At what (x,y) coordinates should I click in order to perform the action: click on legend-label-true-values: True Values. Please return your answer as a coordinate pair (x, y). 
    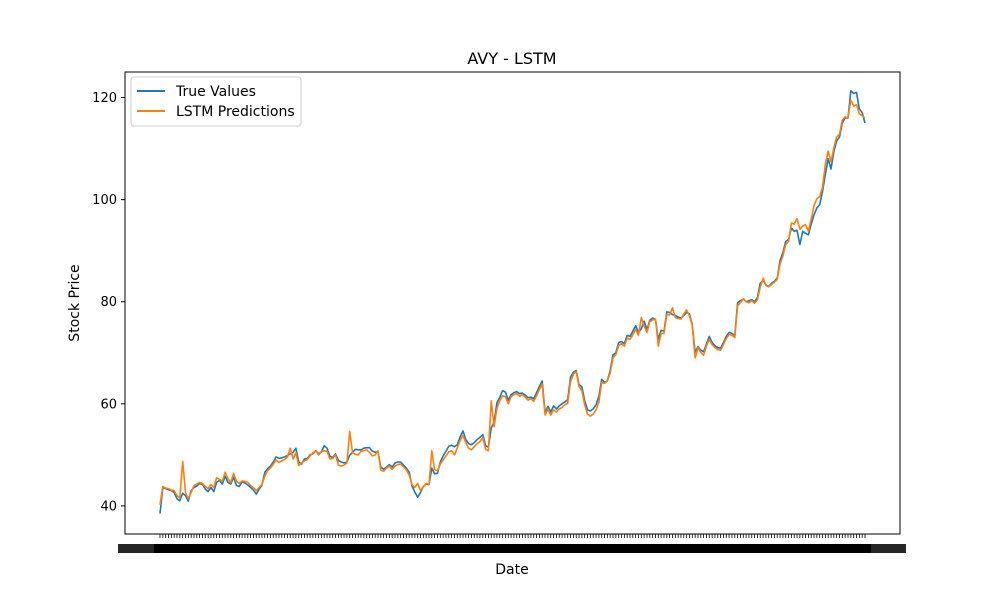
    Looking at the image, I should click on (215, 92).